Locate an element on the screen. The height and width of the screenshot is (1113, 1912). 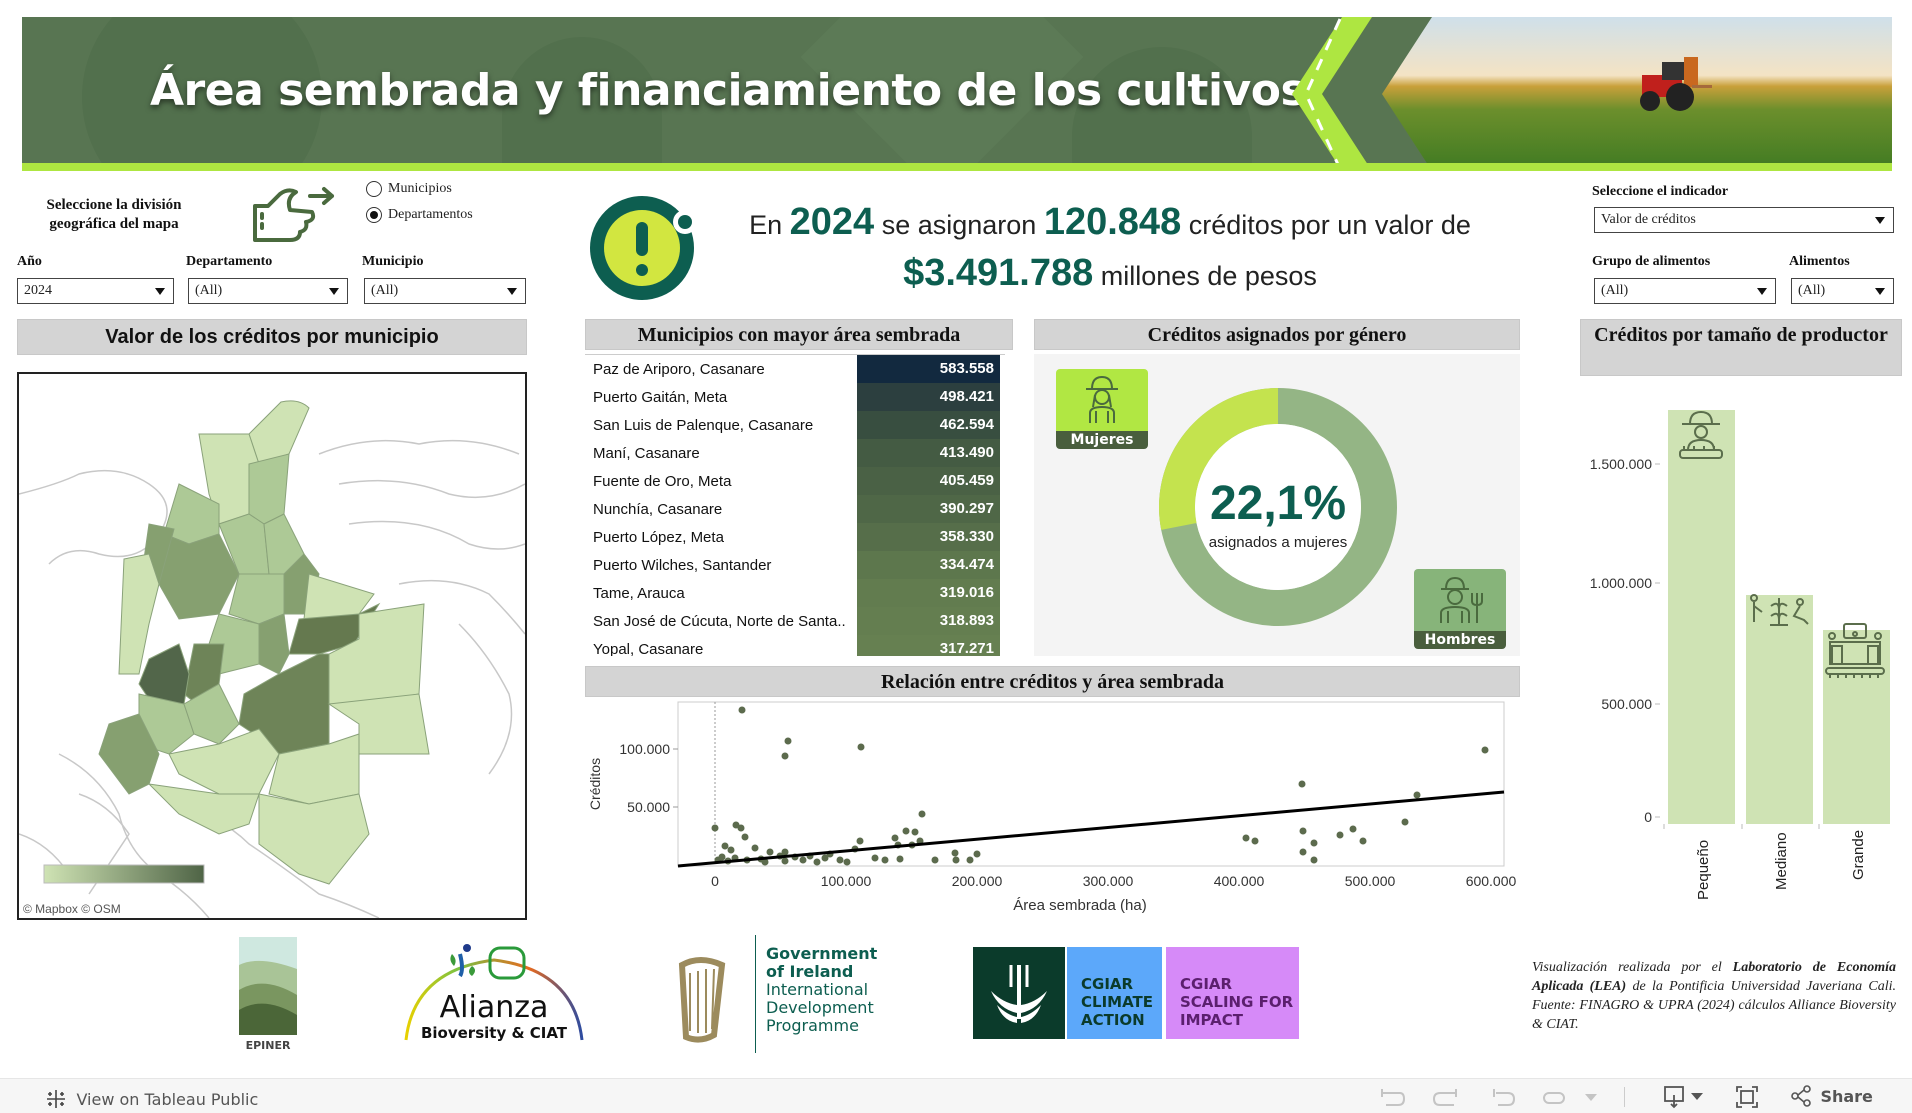
svg-text: 1.500.000 is located at coordinates (1621, 464).